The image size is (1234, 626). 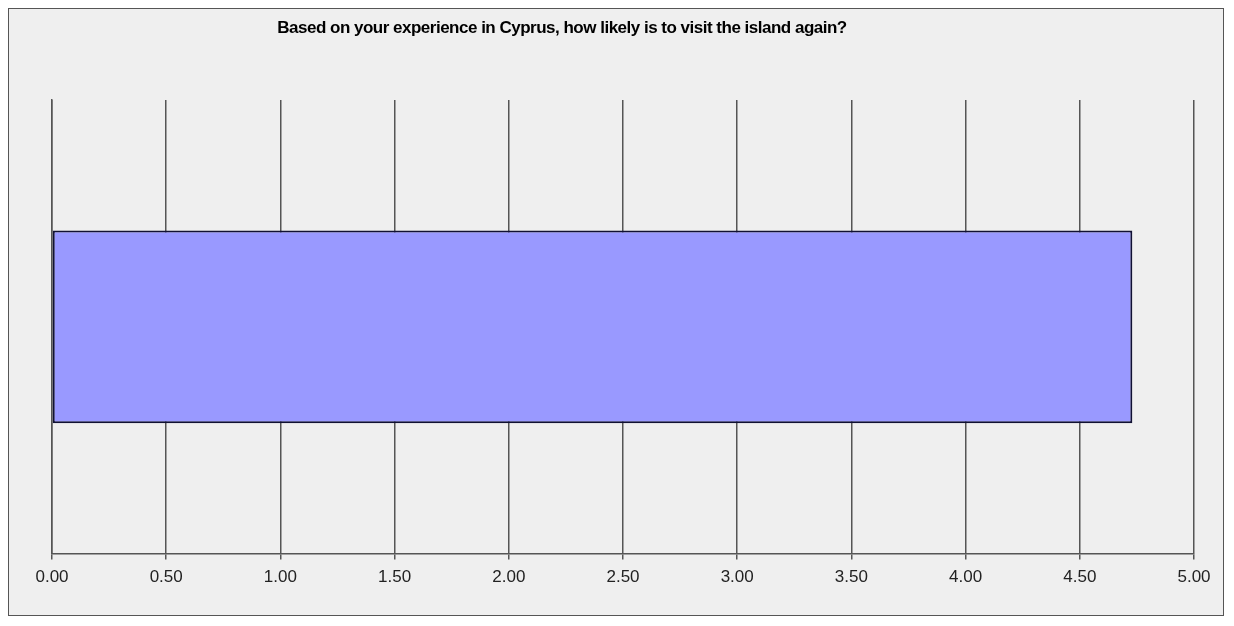 What do you see at coordinates (562, 28) in the screenshot?
I see `chart-title: Based on your experience in Cyprus, how likely is to visit the island again?` at bounding box center [562, 28].